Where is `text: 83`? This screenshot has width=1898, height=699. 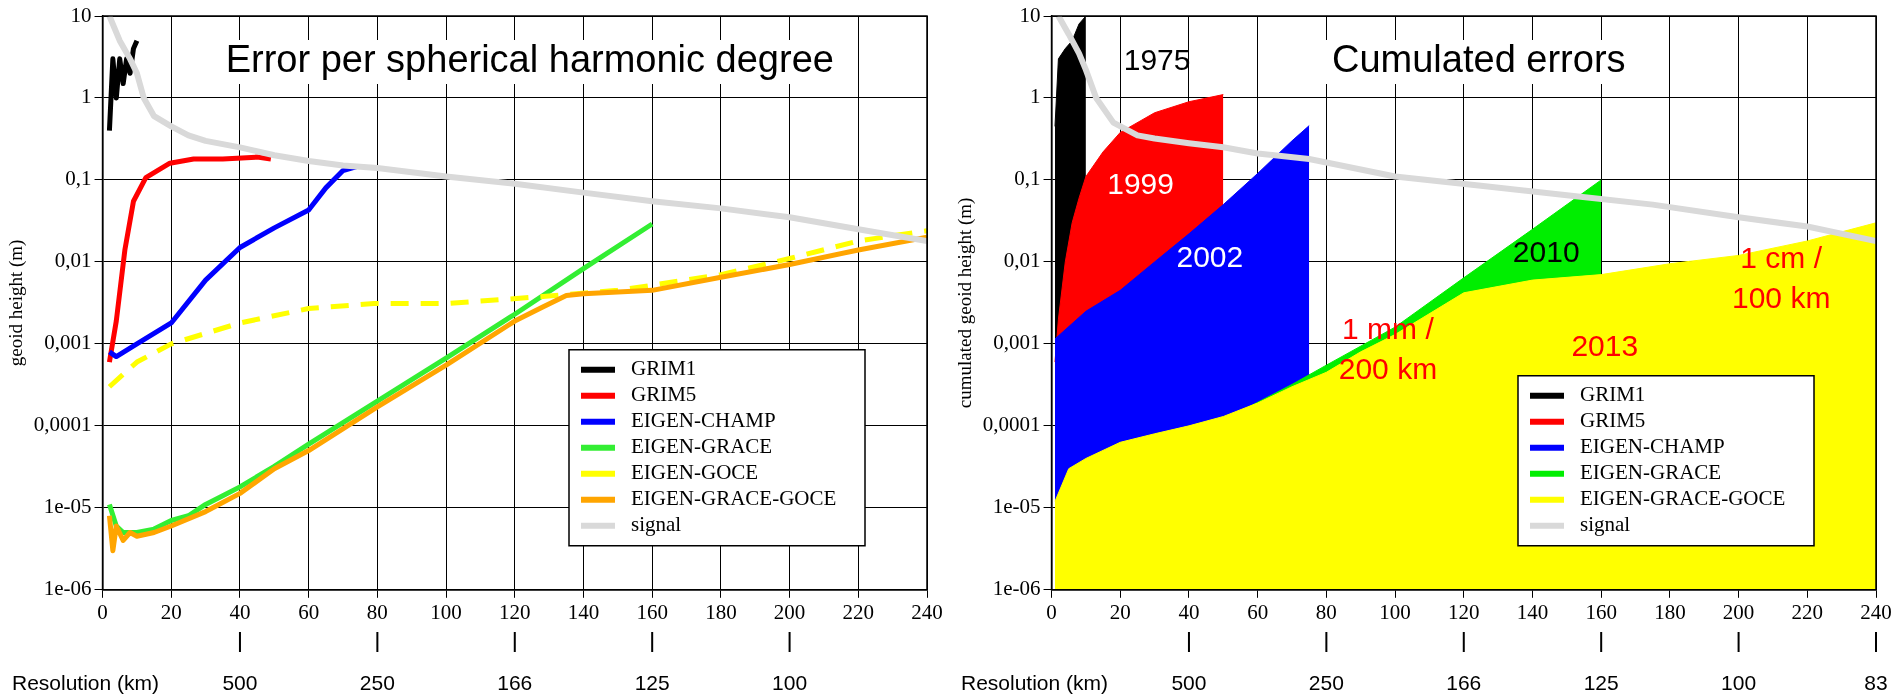 text: 83 is located at coordinates (1876, 682).